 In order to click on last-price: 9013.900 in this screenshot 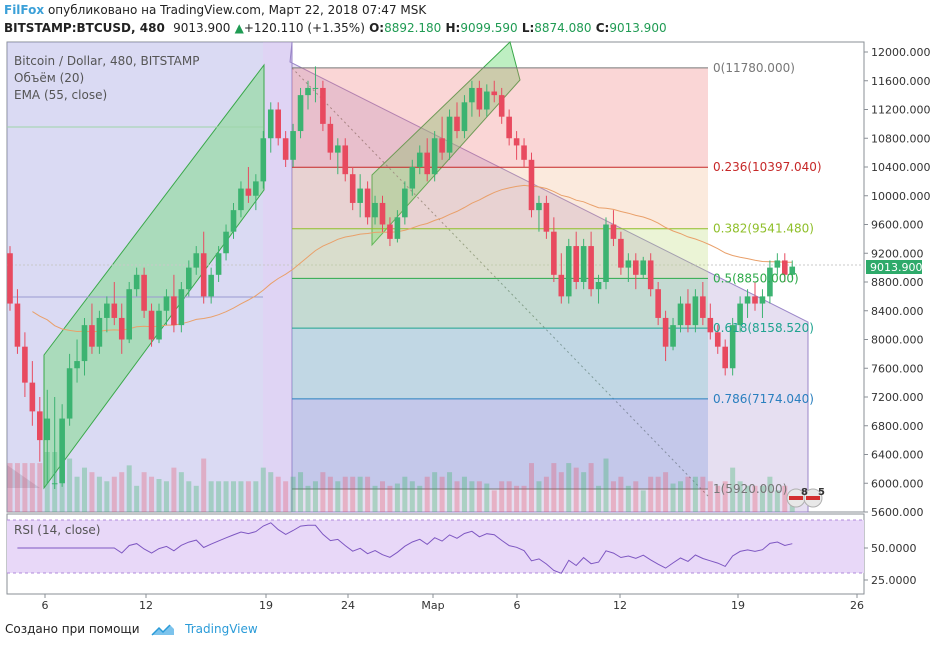, I will do `click(202, 28)`.